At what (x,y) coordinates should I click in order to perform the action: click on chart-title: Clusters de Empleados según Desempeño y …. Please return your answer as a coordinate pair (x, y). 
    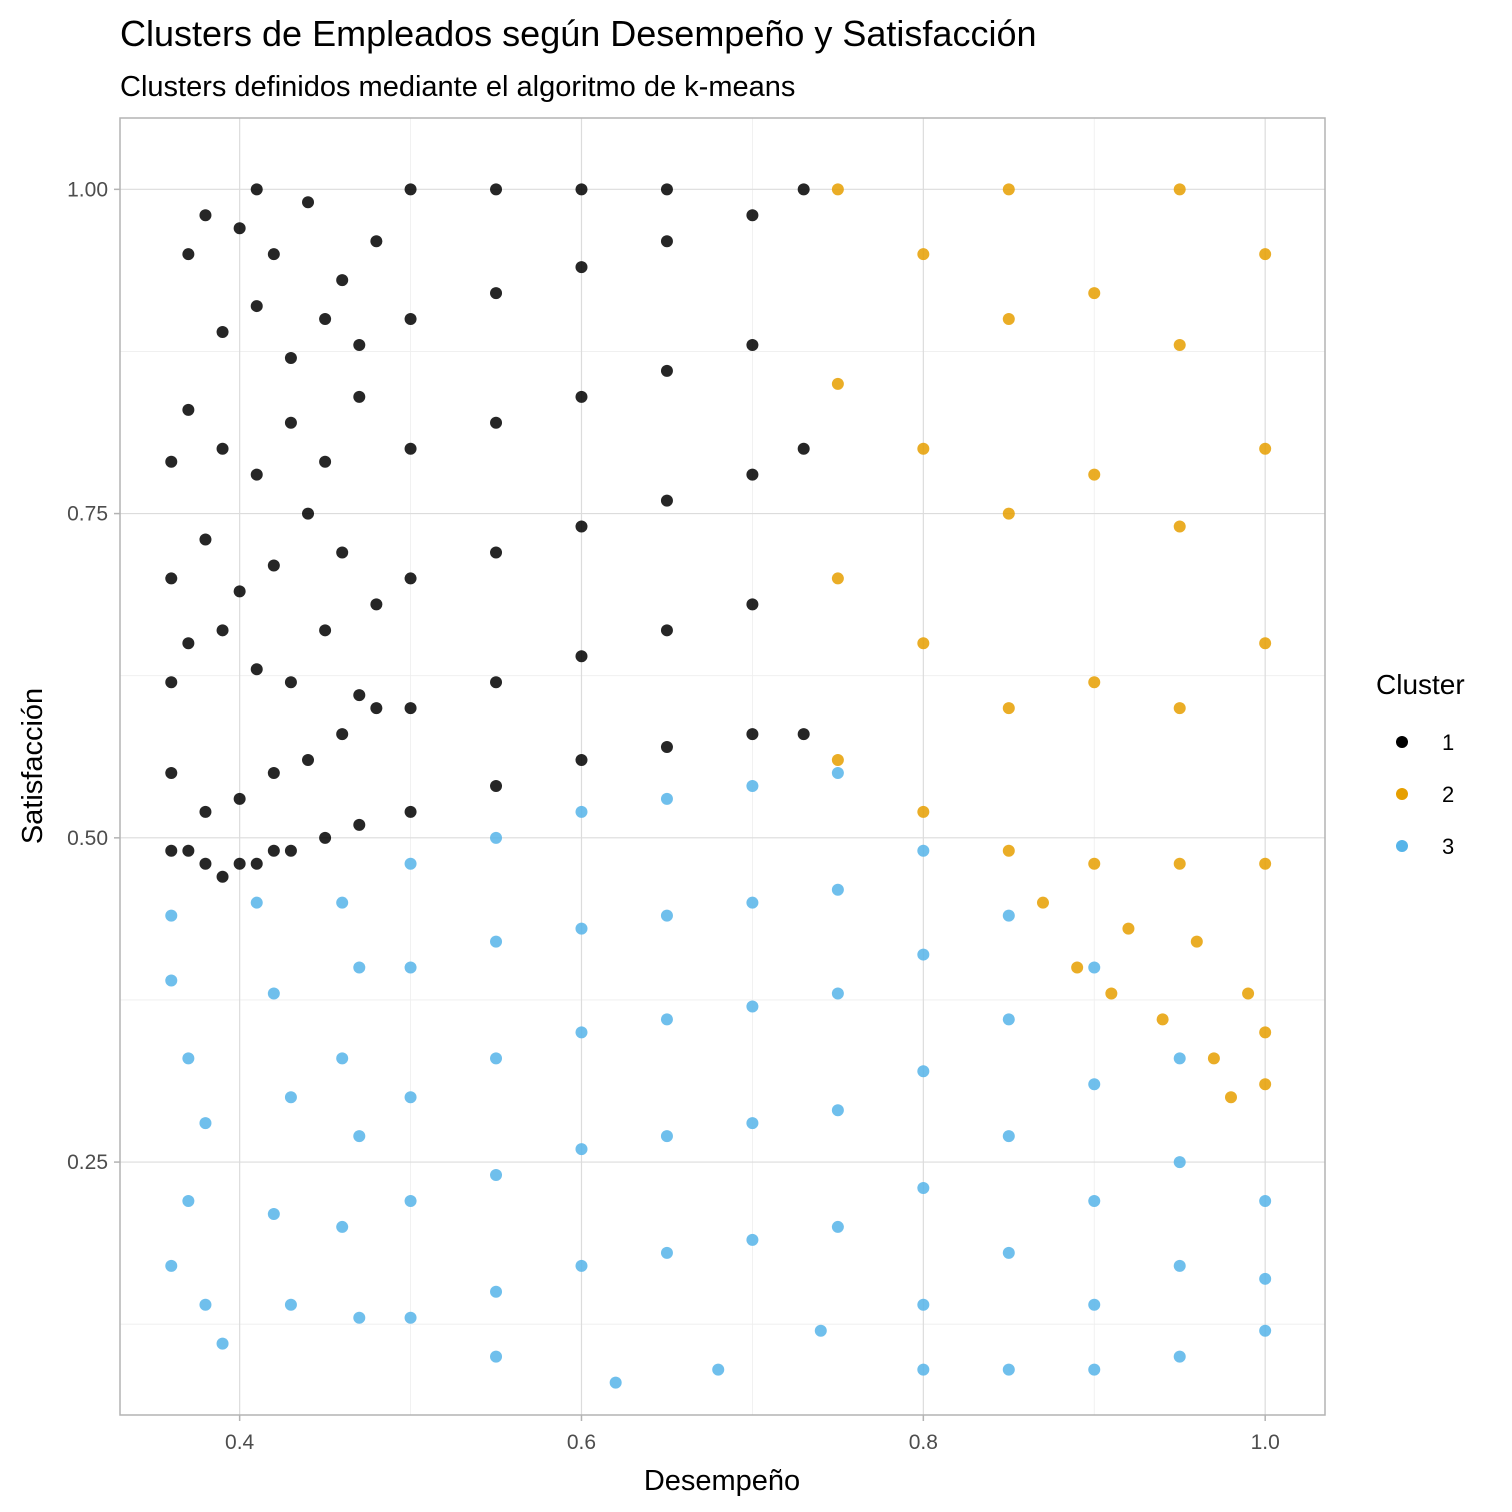
    Looking at the image, I should click on (578, 33).